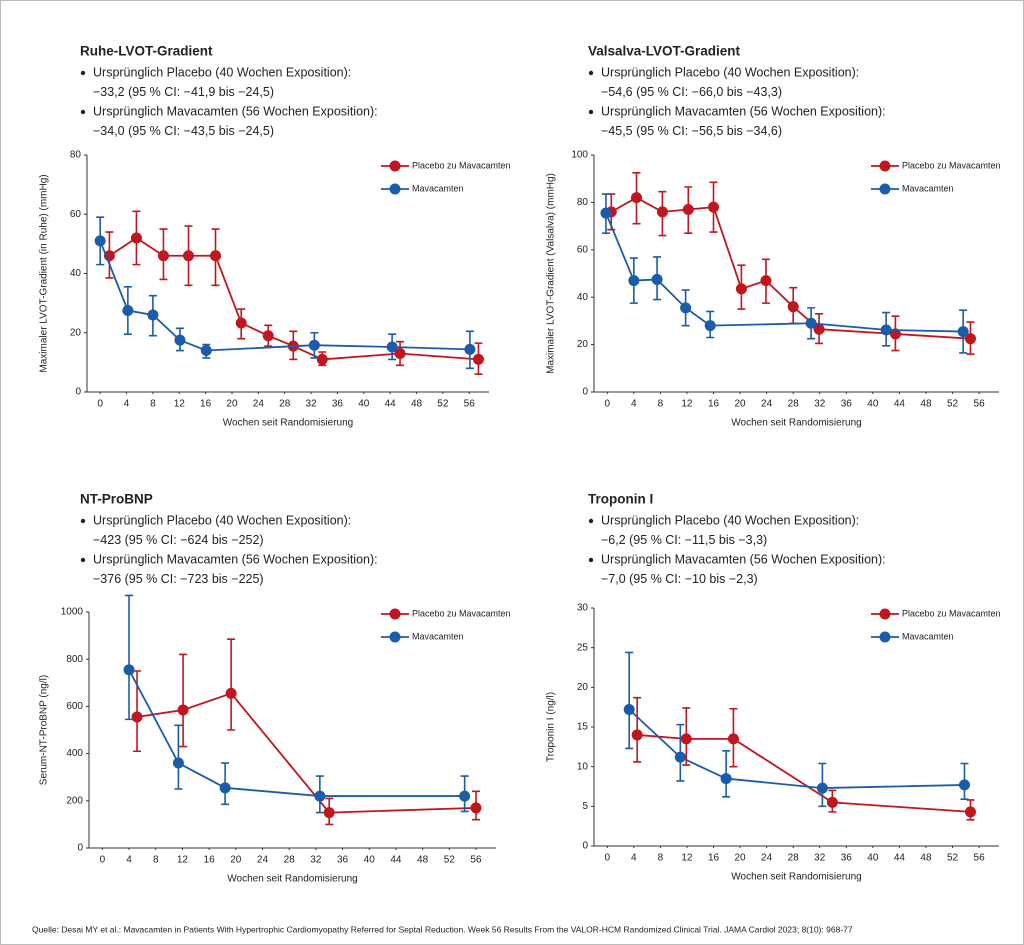 The image size is (1024, 945). I want to click on y-tick-label: 60, so click(76, 214).